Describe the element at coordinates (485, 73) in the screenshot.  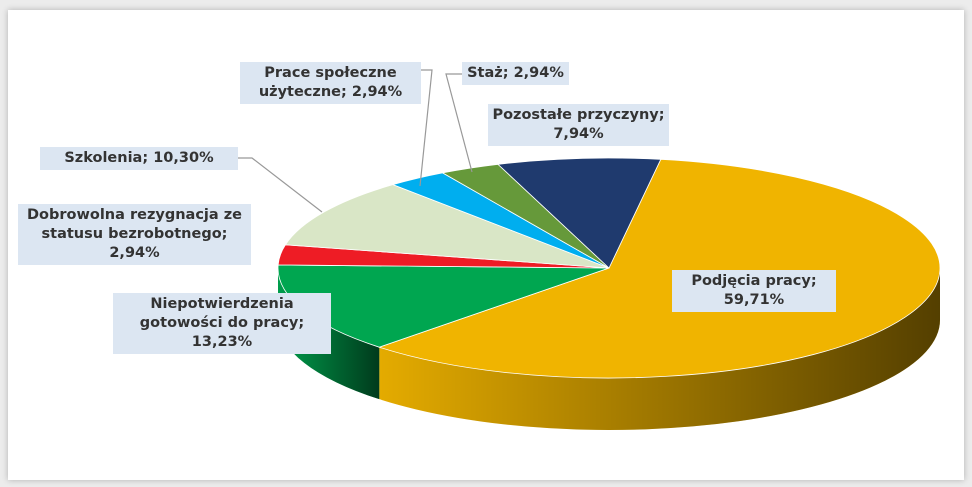
I see `label-category: Staż` at that location.